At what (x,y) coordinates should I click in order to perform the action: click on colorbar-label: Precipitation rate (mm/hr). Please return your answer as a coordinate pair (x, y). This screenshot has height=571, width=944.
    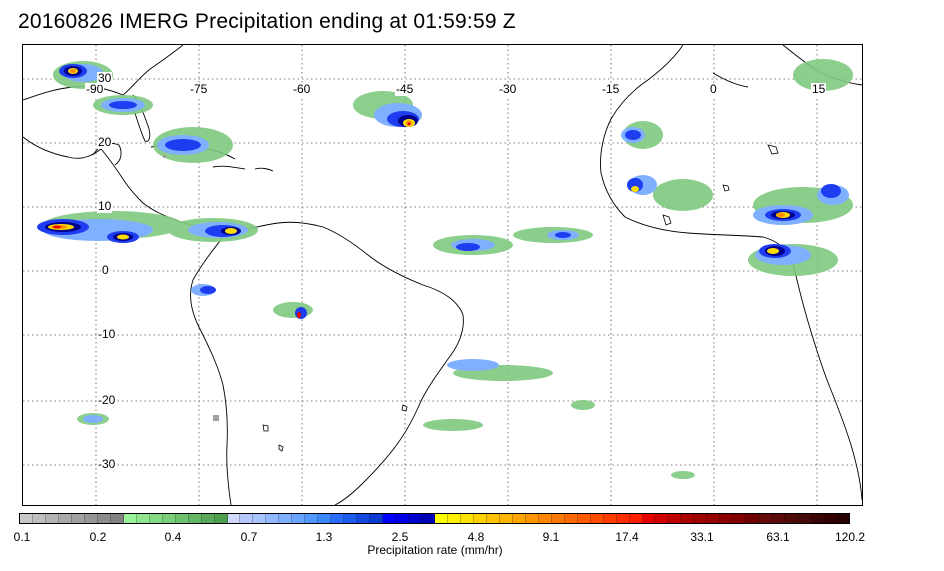
    Looking at the image, I should click on (435, 550).